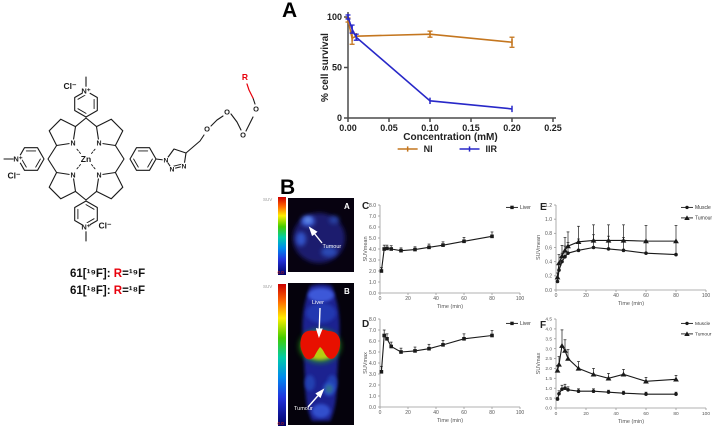 This screenshot has width=723, height=429. What do you see at coordinates (267, 286) in the screenshot?
I see `suv-label: SUV` at bounding box center [267, 286].